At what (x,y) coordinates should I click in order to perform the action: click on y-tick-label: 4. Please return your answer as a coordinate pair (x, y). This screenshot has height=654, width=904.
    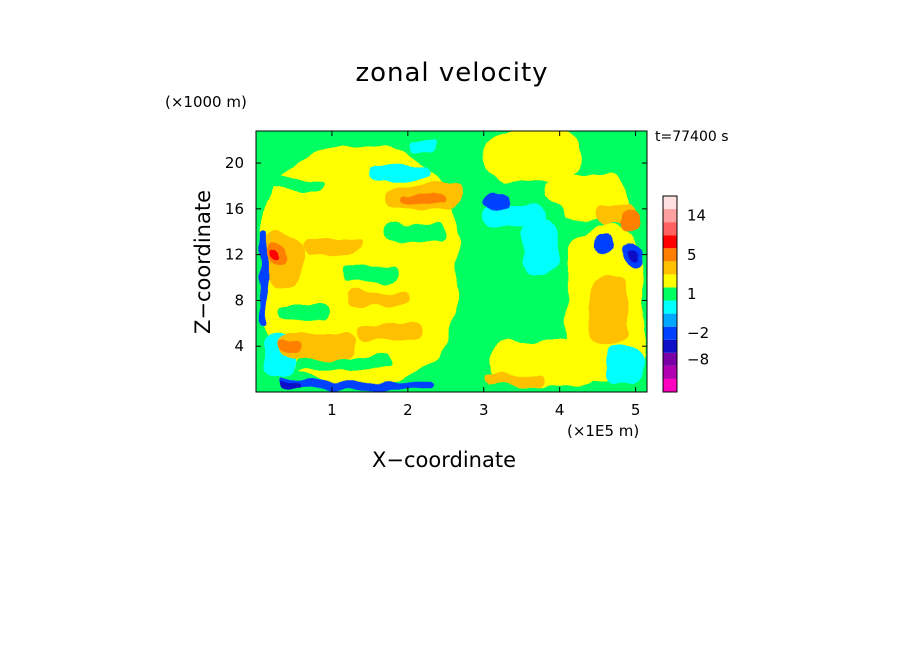
    Looking at the image, I should click on (239, 346).